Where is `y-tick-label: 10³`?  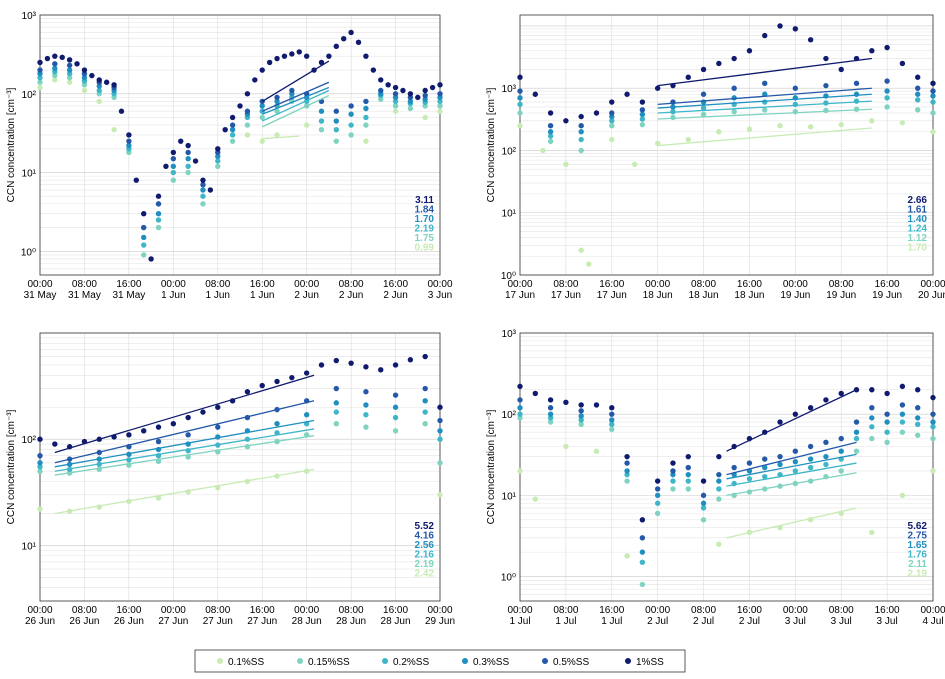 y-tick-label: 10³ is located at coordinates (509, 334).